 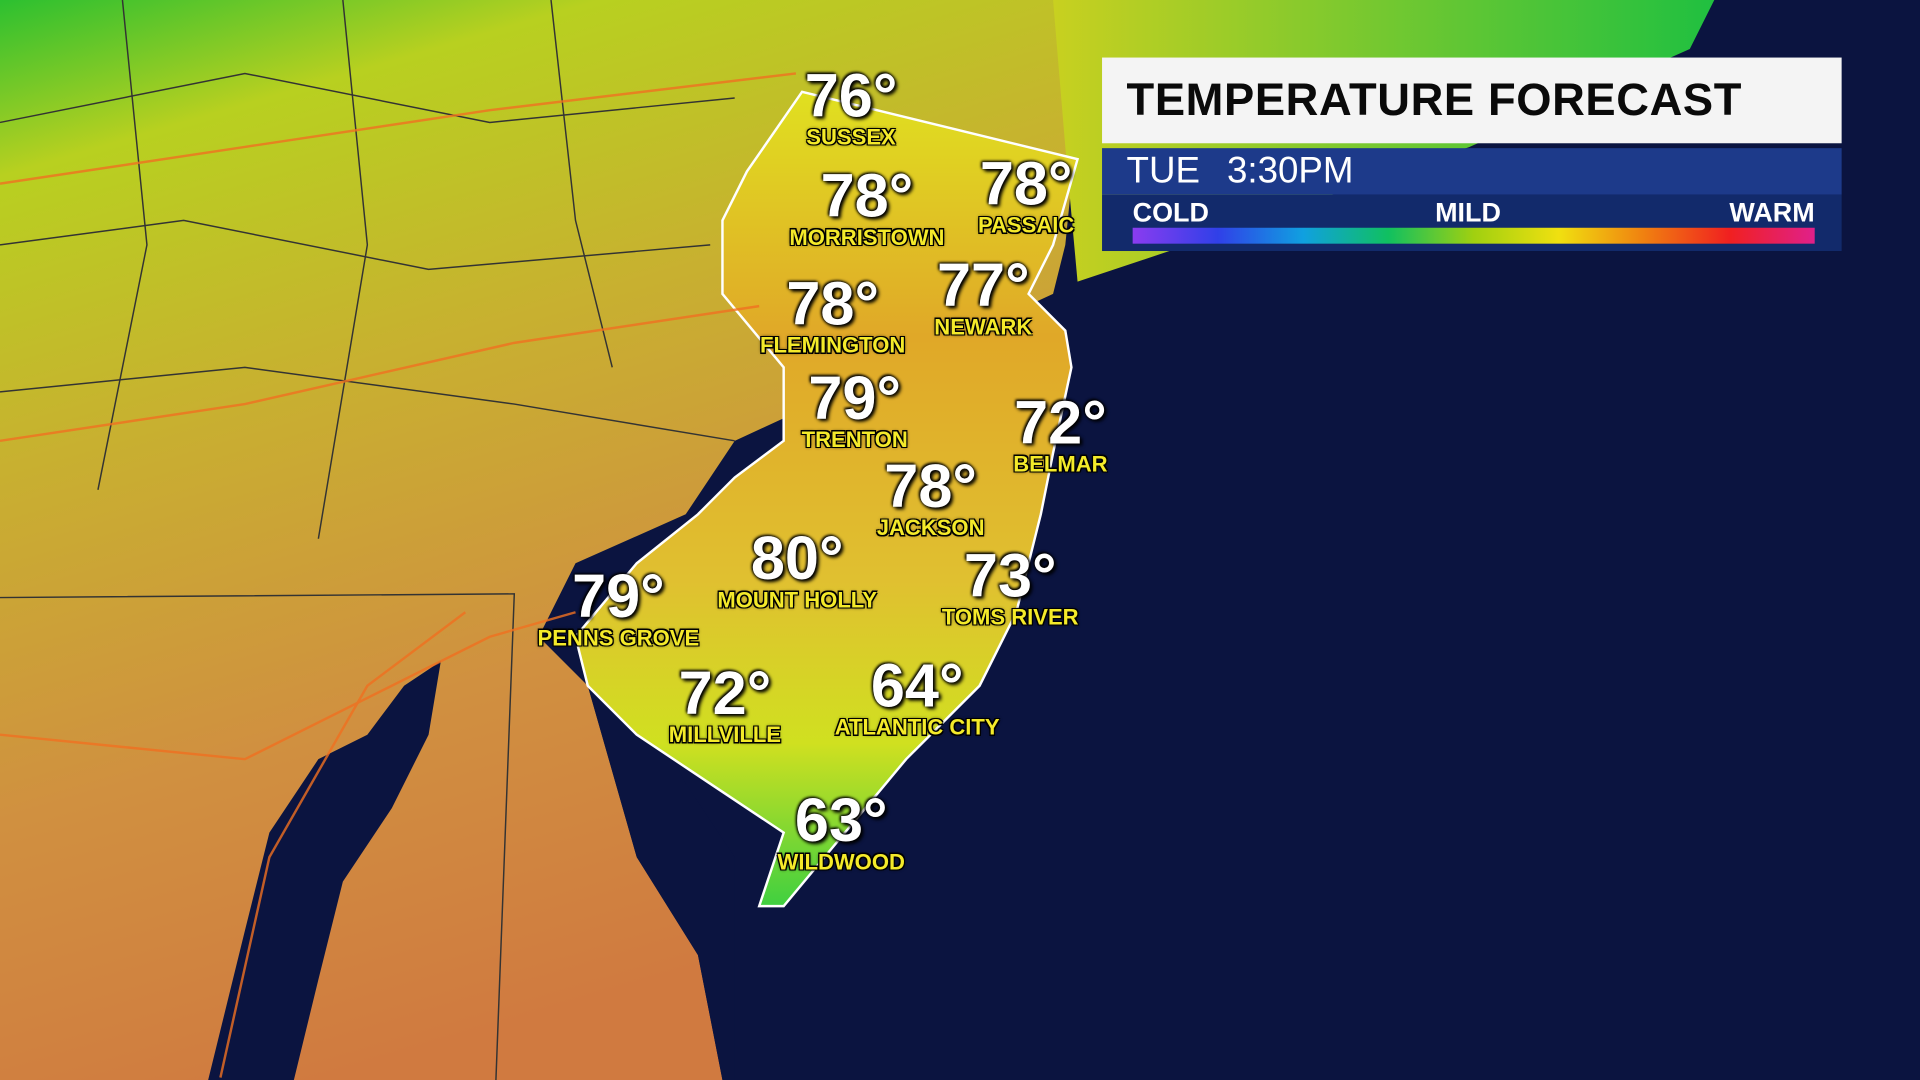 What do you see at coordinates (797, 600) in the screenshot?
I see `city-name: MOUNT HOLLY` at bounding box center [797, 600].